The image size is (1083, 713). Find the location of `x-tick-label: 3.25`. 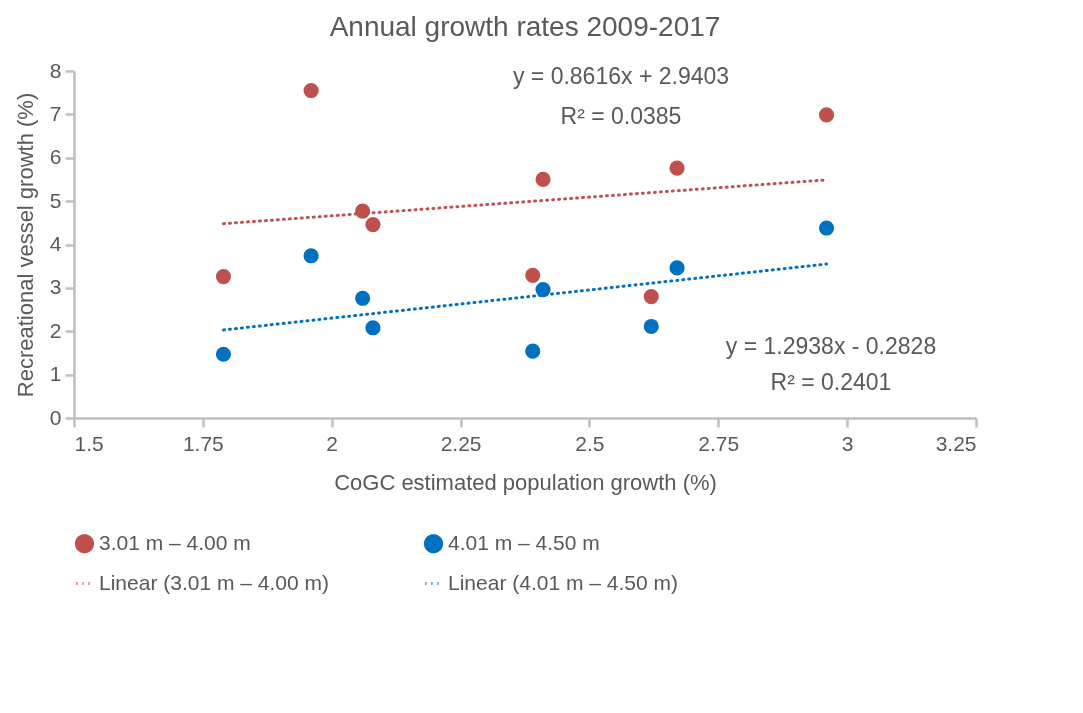

x-tick-label: 3.25 is located at coordinates (956, 443).